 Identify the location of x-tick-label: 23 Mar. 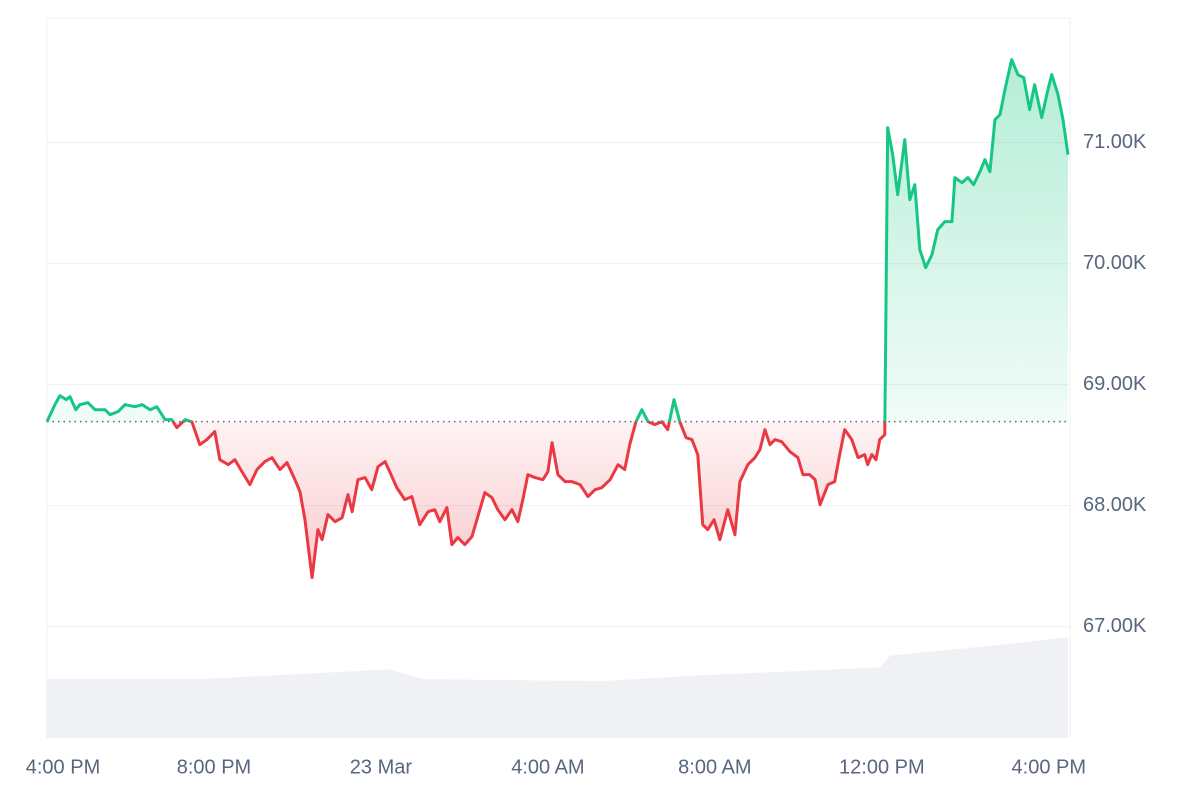
(381, 767).